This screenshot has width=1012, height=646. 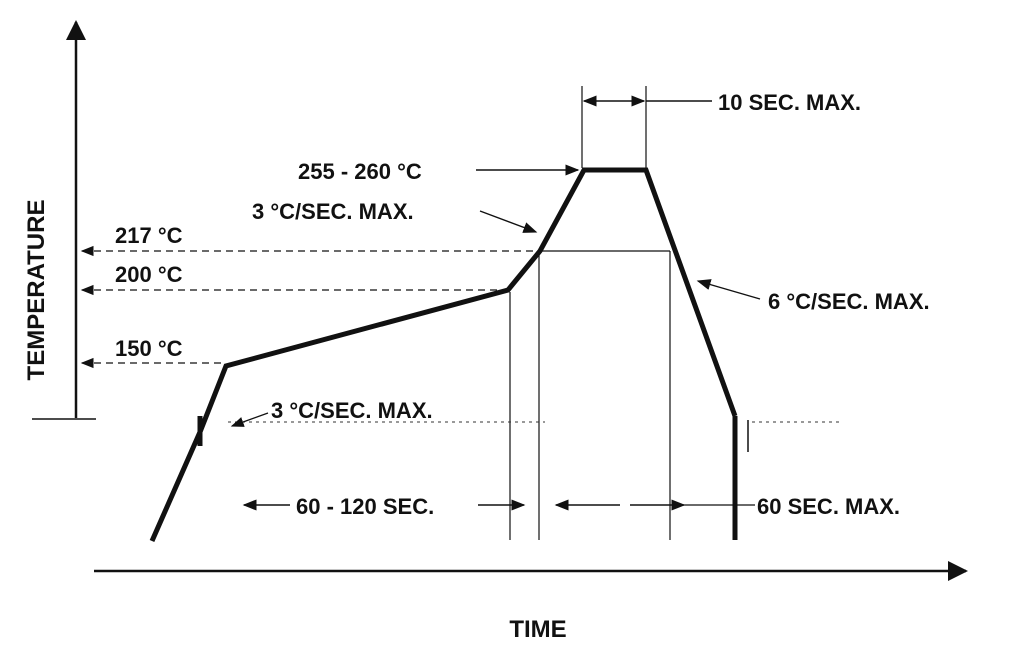 What do you see at coordinates (537, 629) in the screenshot?
I see `x-axis-label: TIME` at bounding box center [537, 629].